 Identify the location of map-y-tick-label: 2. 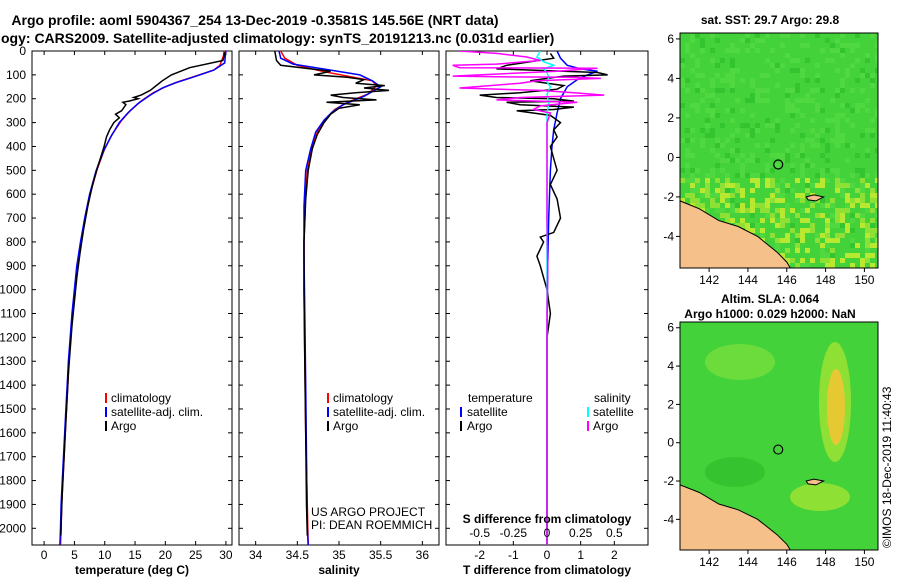
(670, 404).